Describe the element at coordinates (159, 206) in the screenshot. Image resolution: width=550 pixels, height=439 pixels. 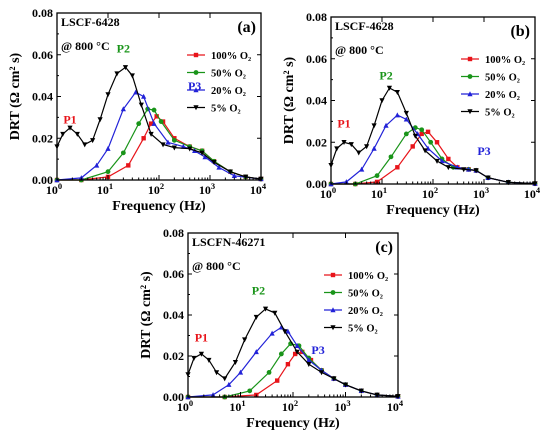
I see `x-axis-label: Frequency (Hz)` at that location.